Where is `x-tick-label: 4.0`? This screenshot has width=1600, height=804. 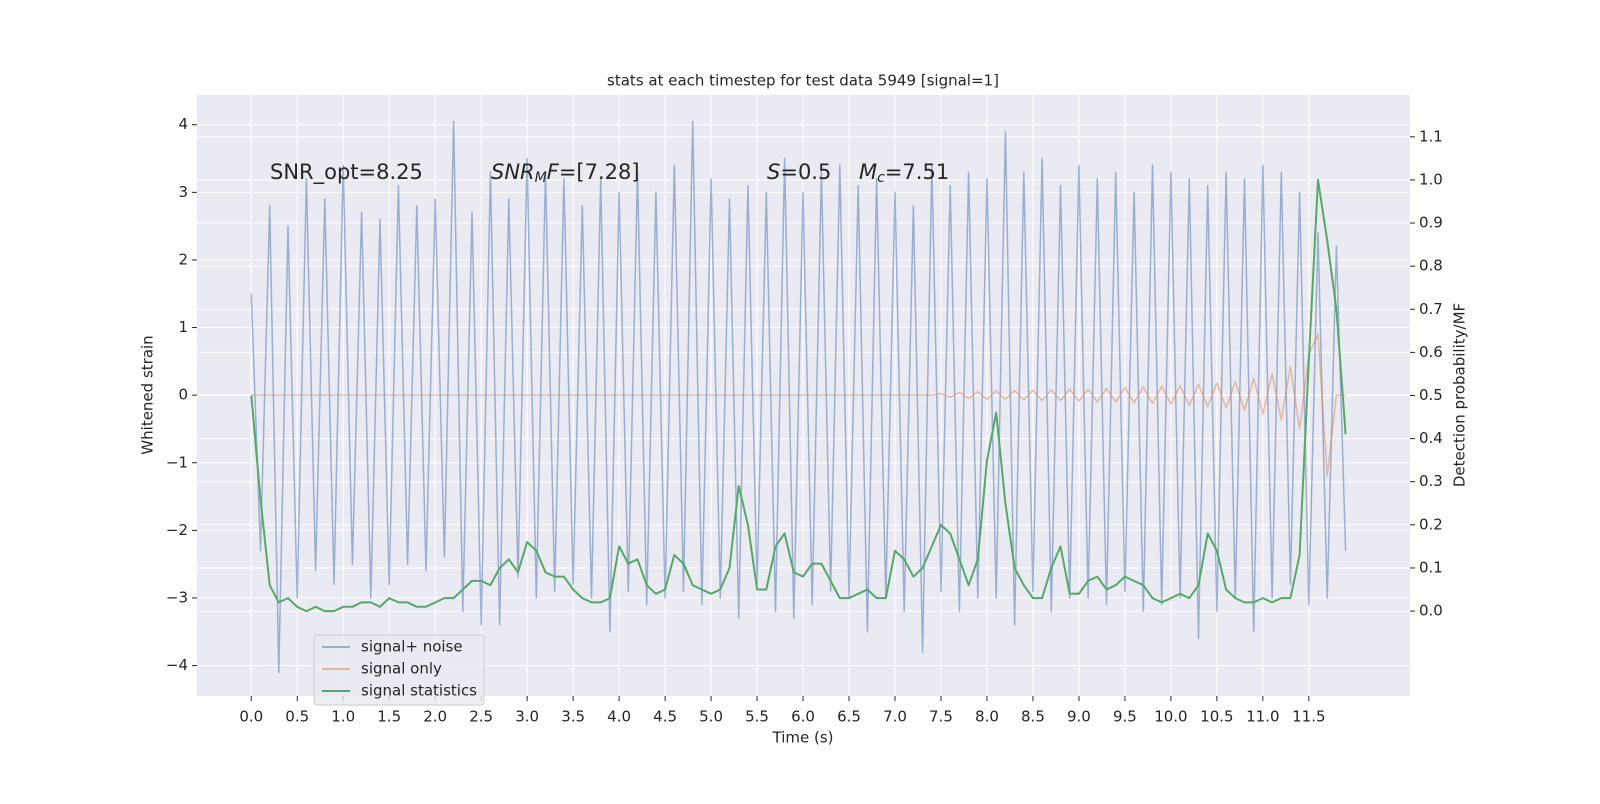 x-tick-label: 4.0 is located at coordinates (619, 717).